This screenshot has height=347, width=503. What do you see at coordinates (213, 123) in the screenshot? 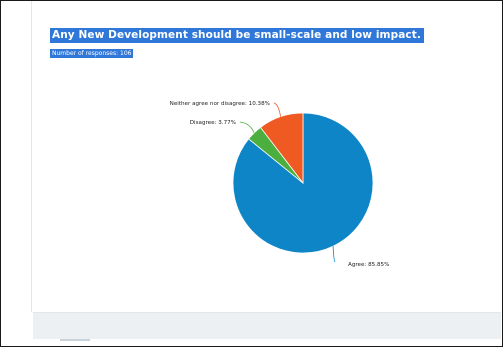
I see `slice-label-1: Disagree: 3.77%` at bounding box center [213, 123].